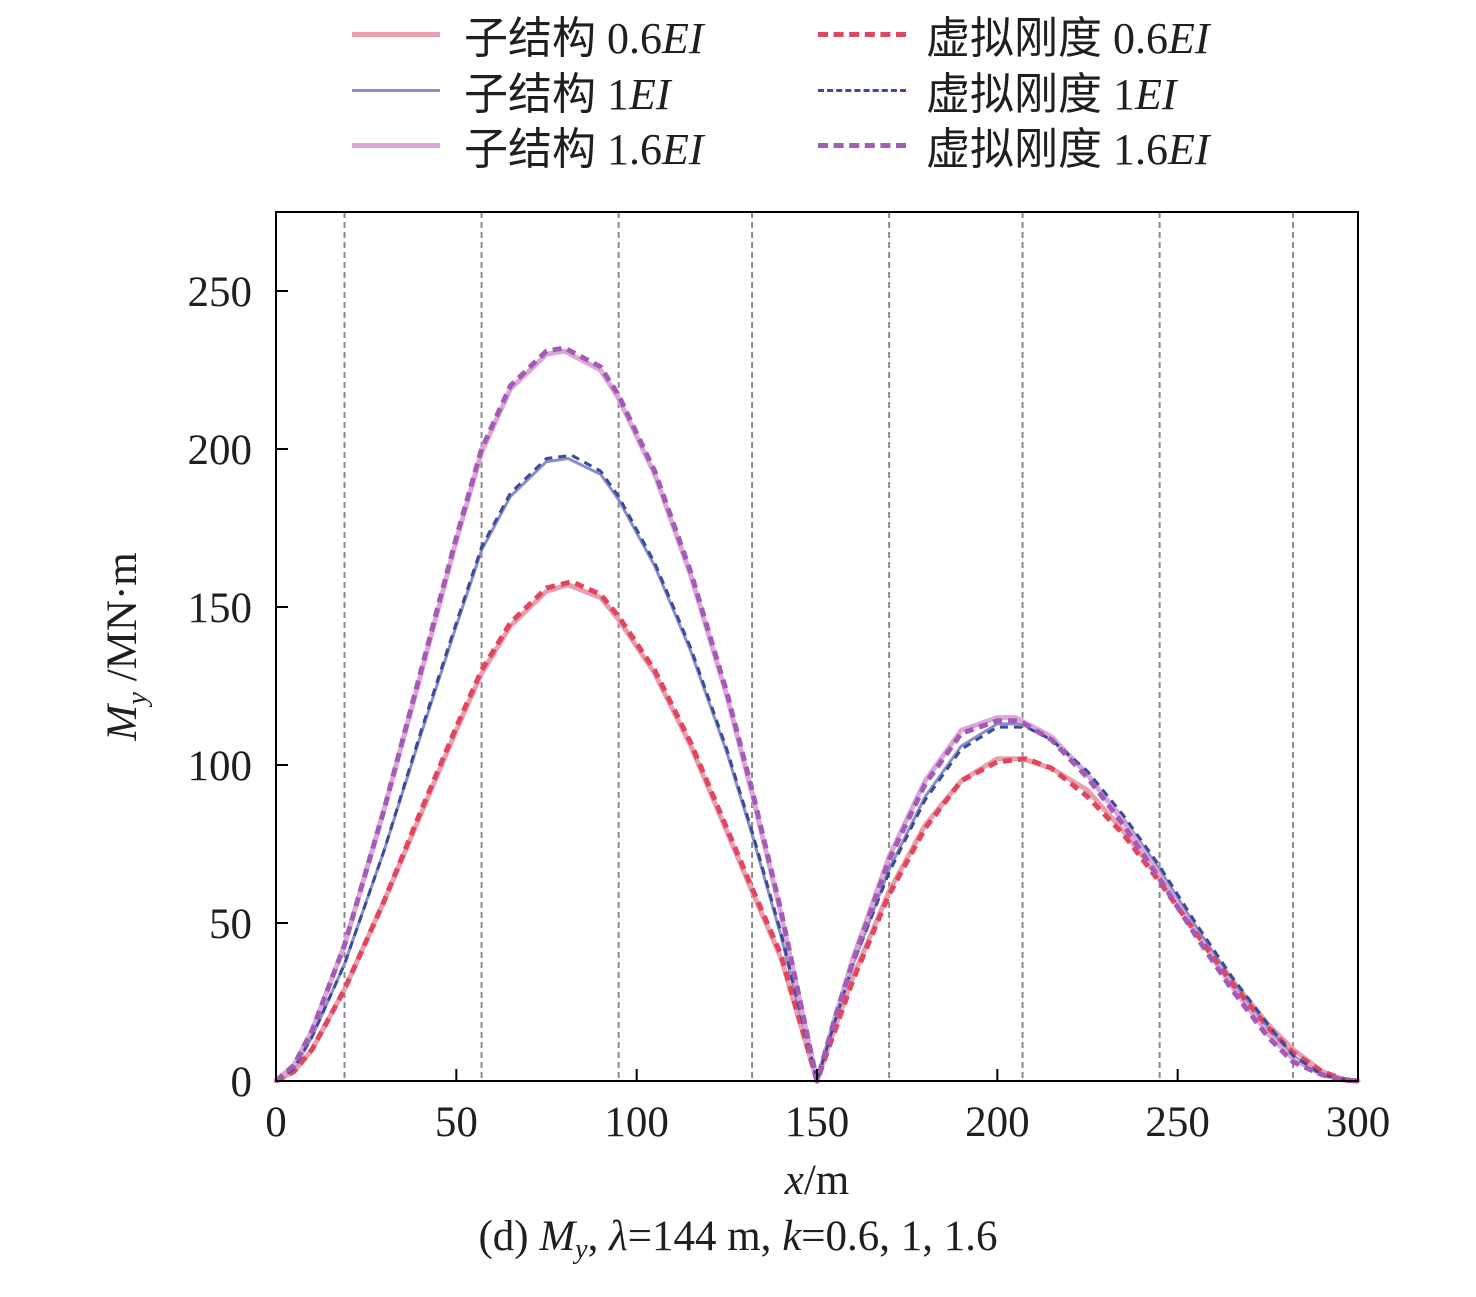  Describe the element at coordinates (230, 924) in the screenshot. I see `y-tick-label: 50` at that location.